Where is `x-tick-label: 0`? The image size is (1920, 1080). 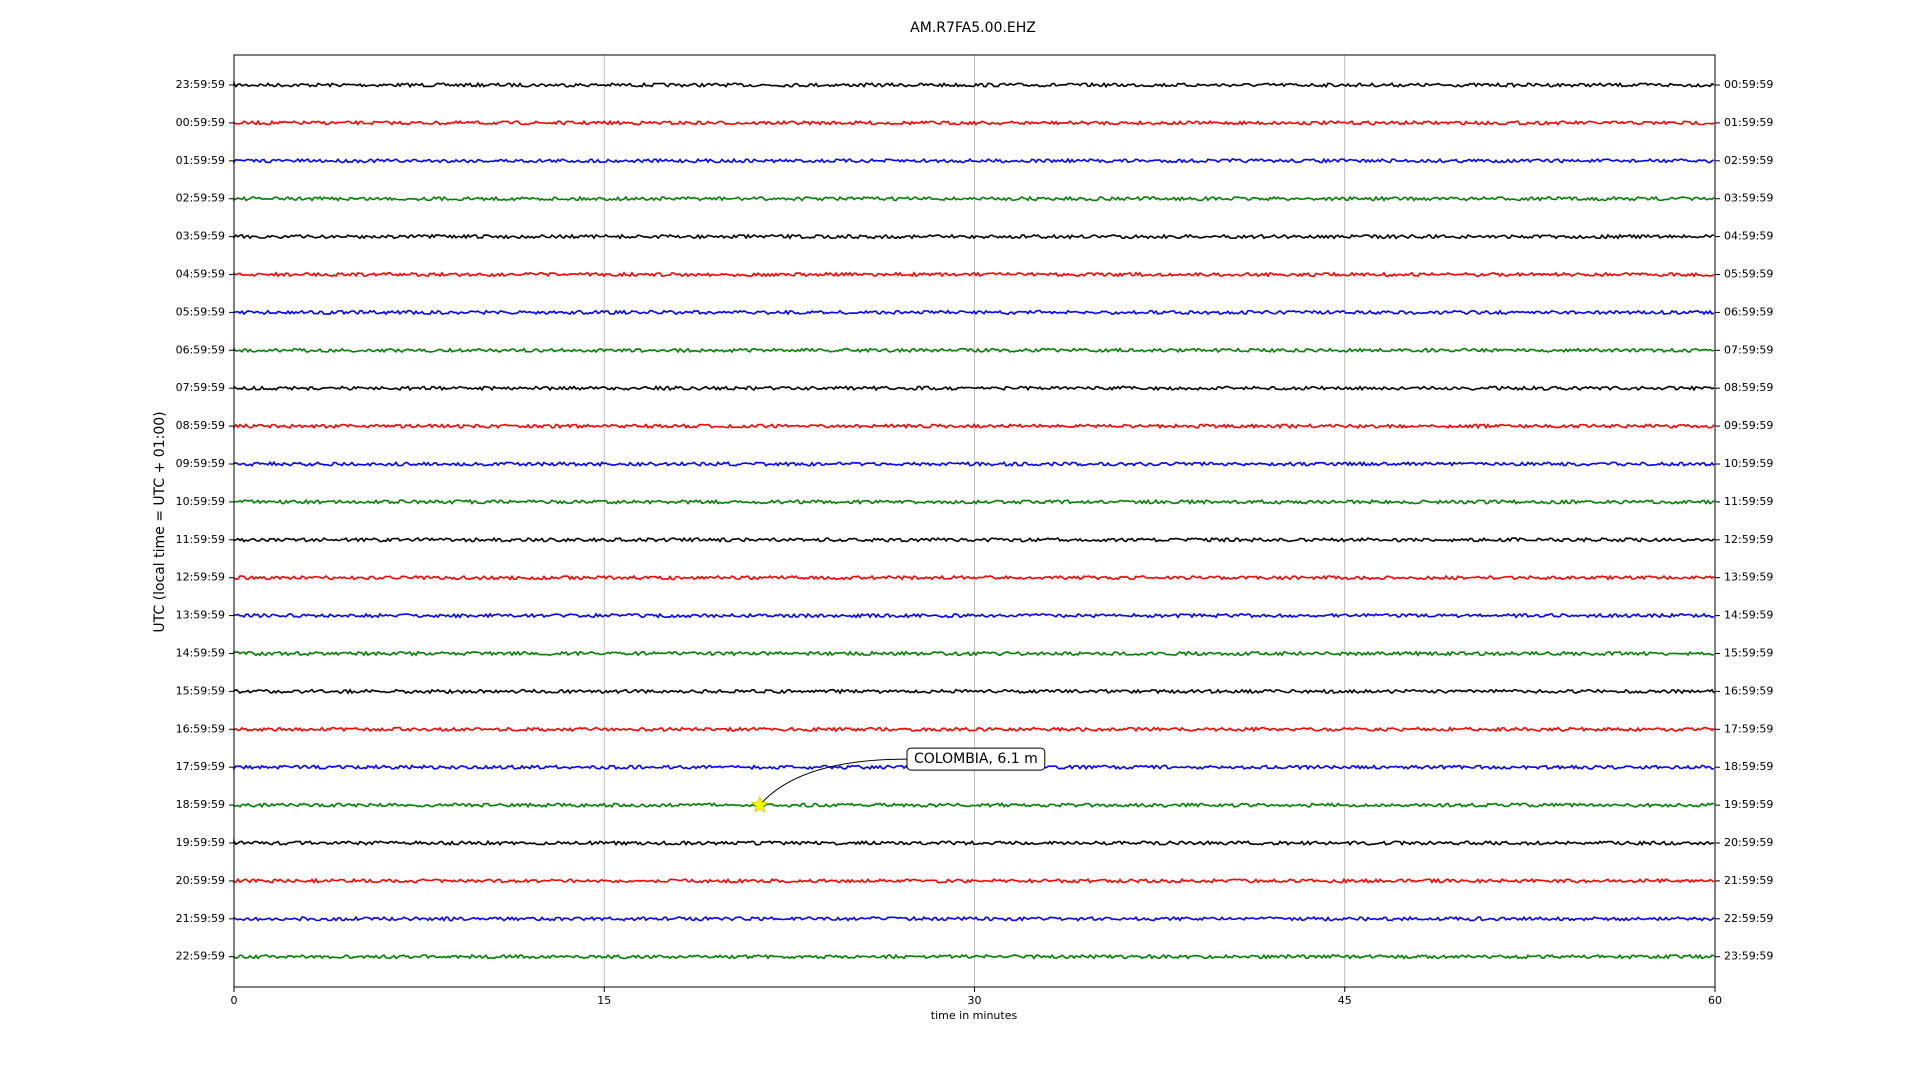 x-tick-label: 0 is located at coordinates (234, 1000).